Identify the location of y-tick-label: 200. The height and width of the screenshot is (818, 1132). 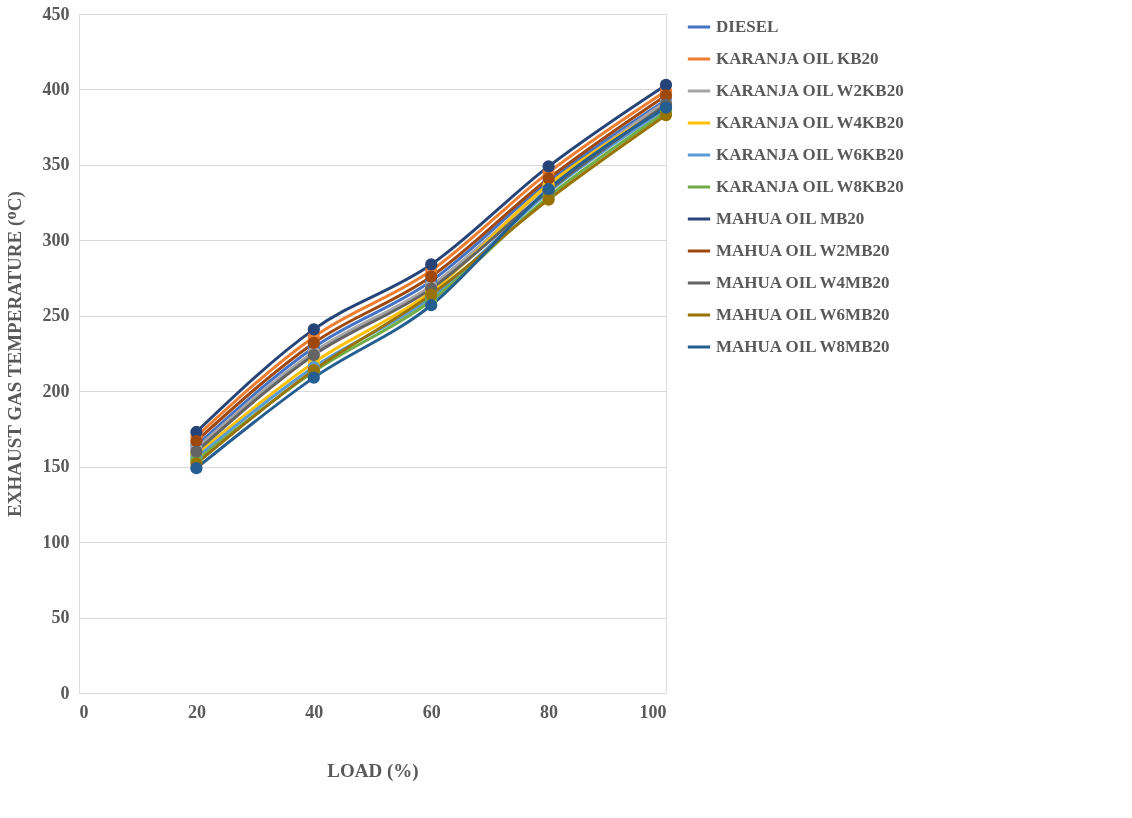
(56, 390).